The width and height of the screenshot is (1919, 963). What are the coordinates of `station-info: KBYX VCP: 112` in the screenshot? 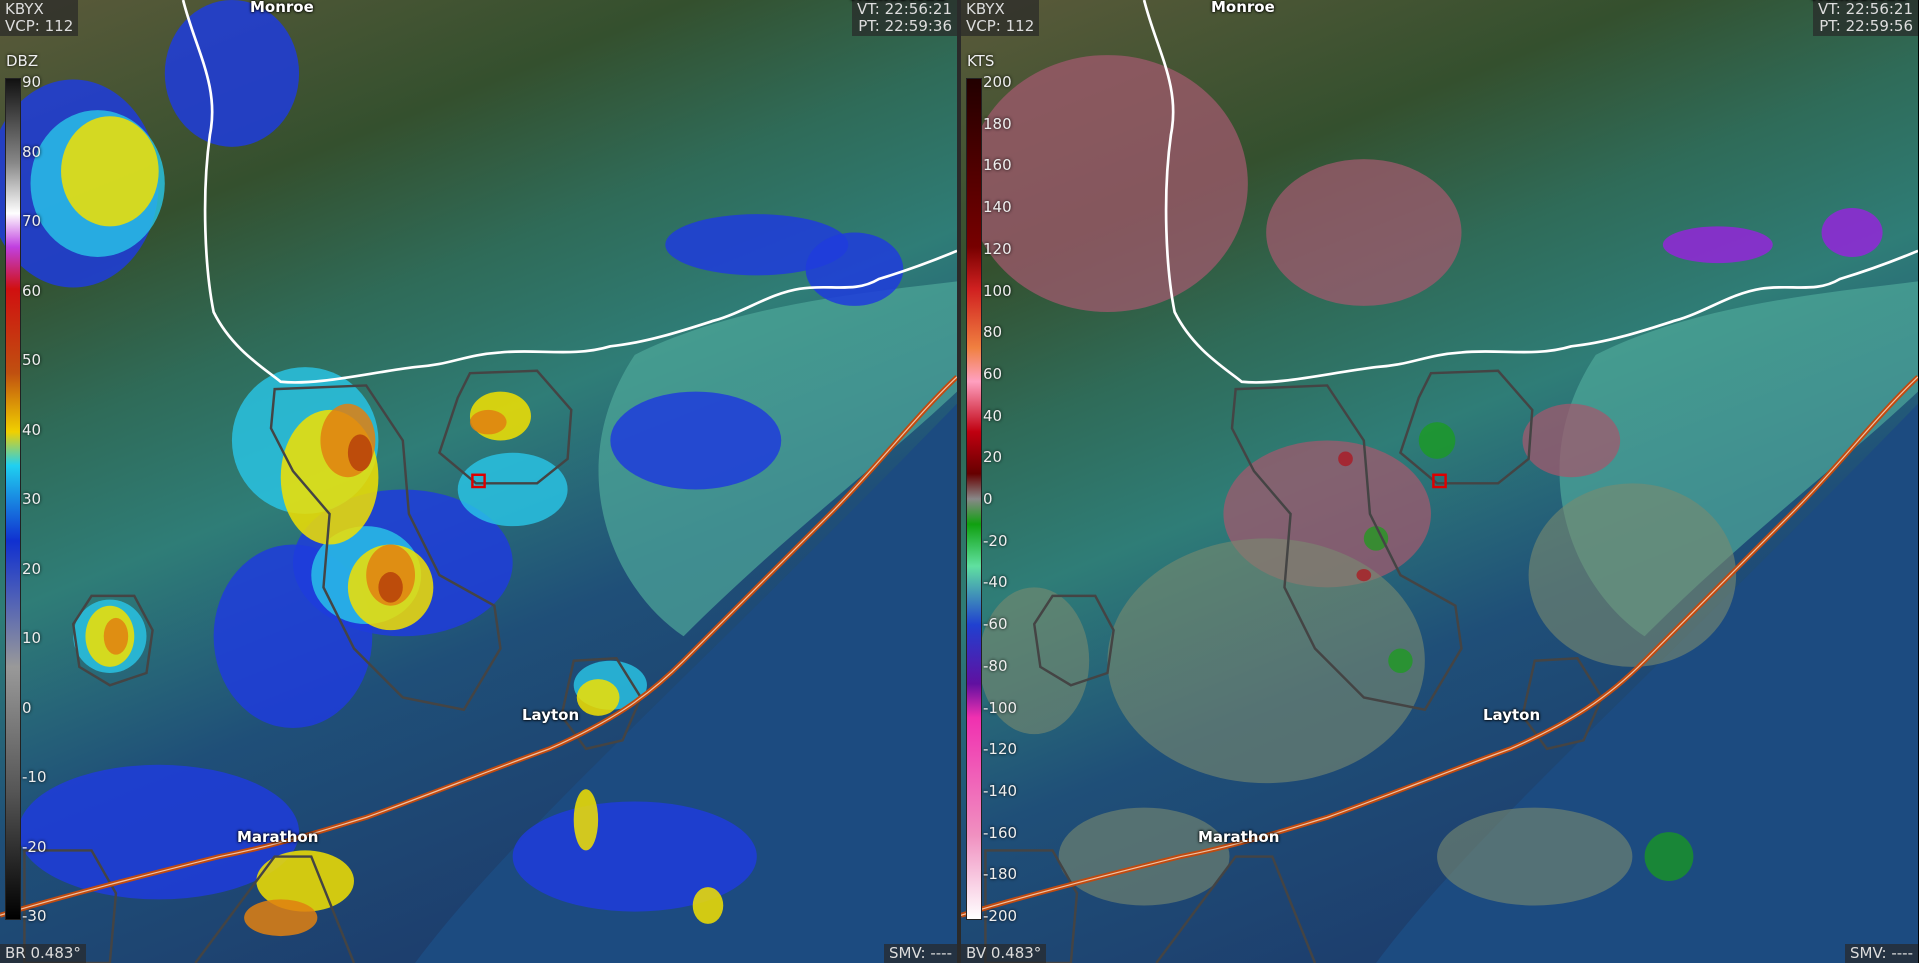 It's located at (39, 18).